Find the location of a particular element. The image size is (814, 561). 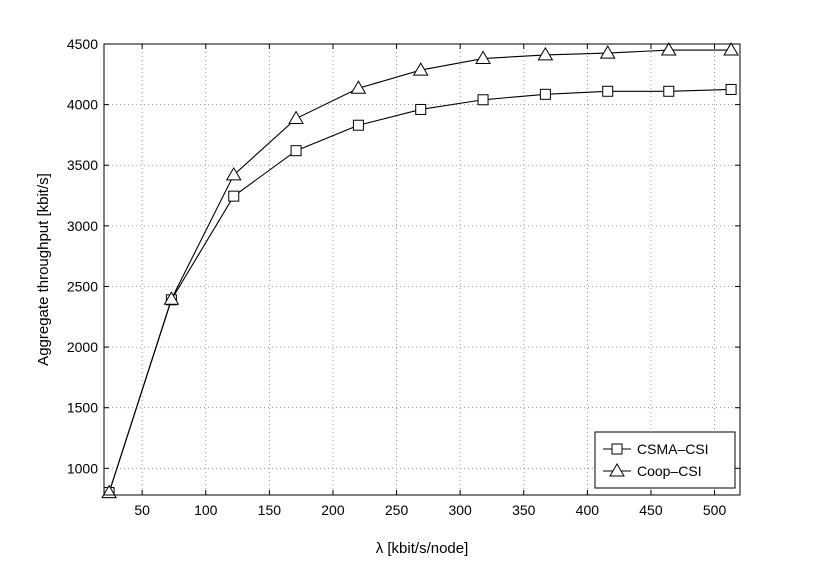

legend-label: CSMA–CSI is located at coordinates (673, 449).